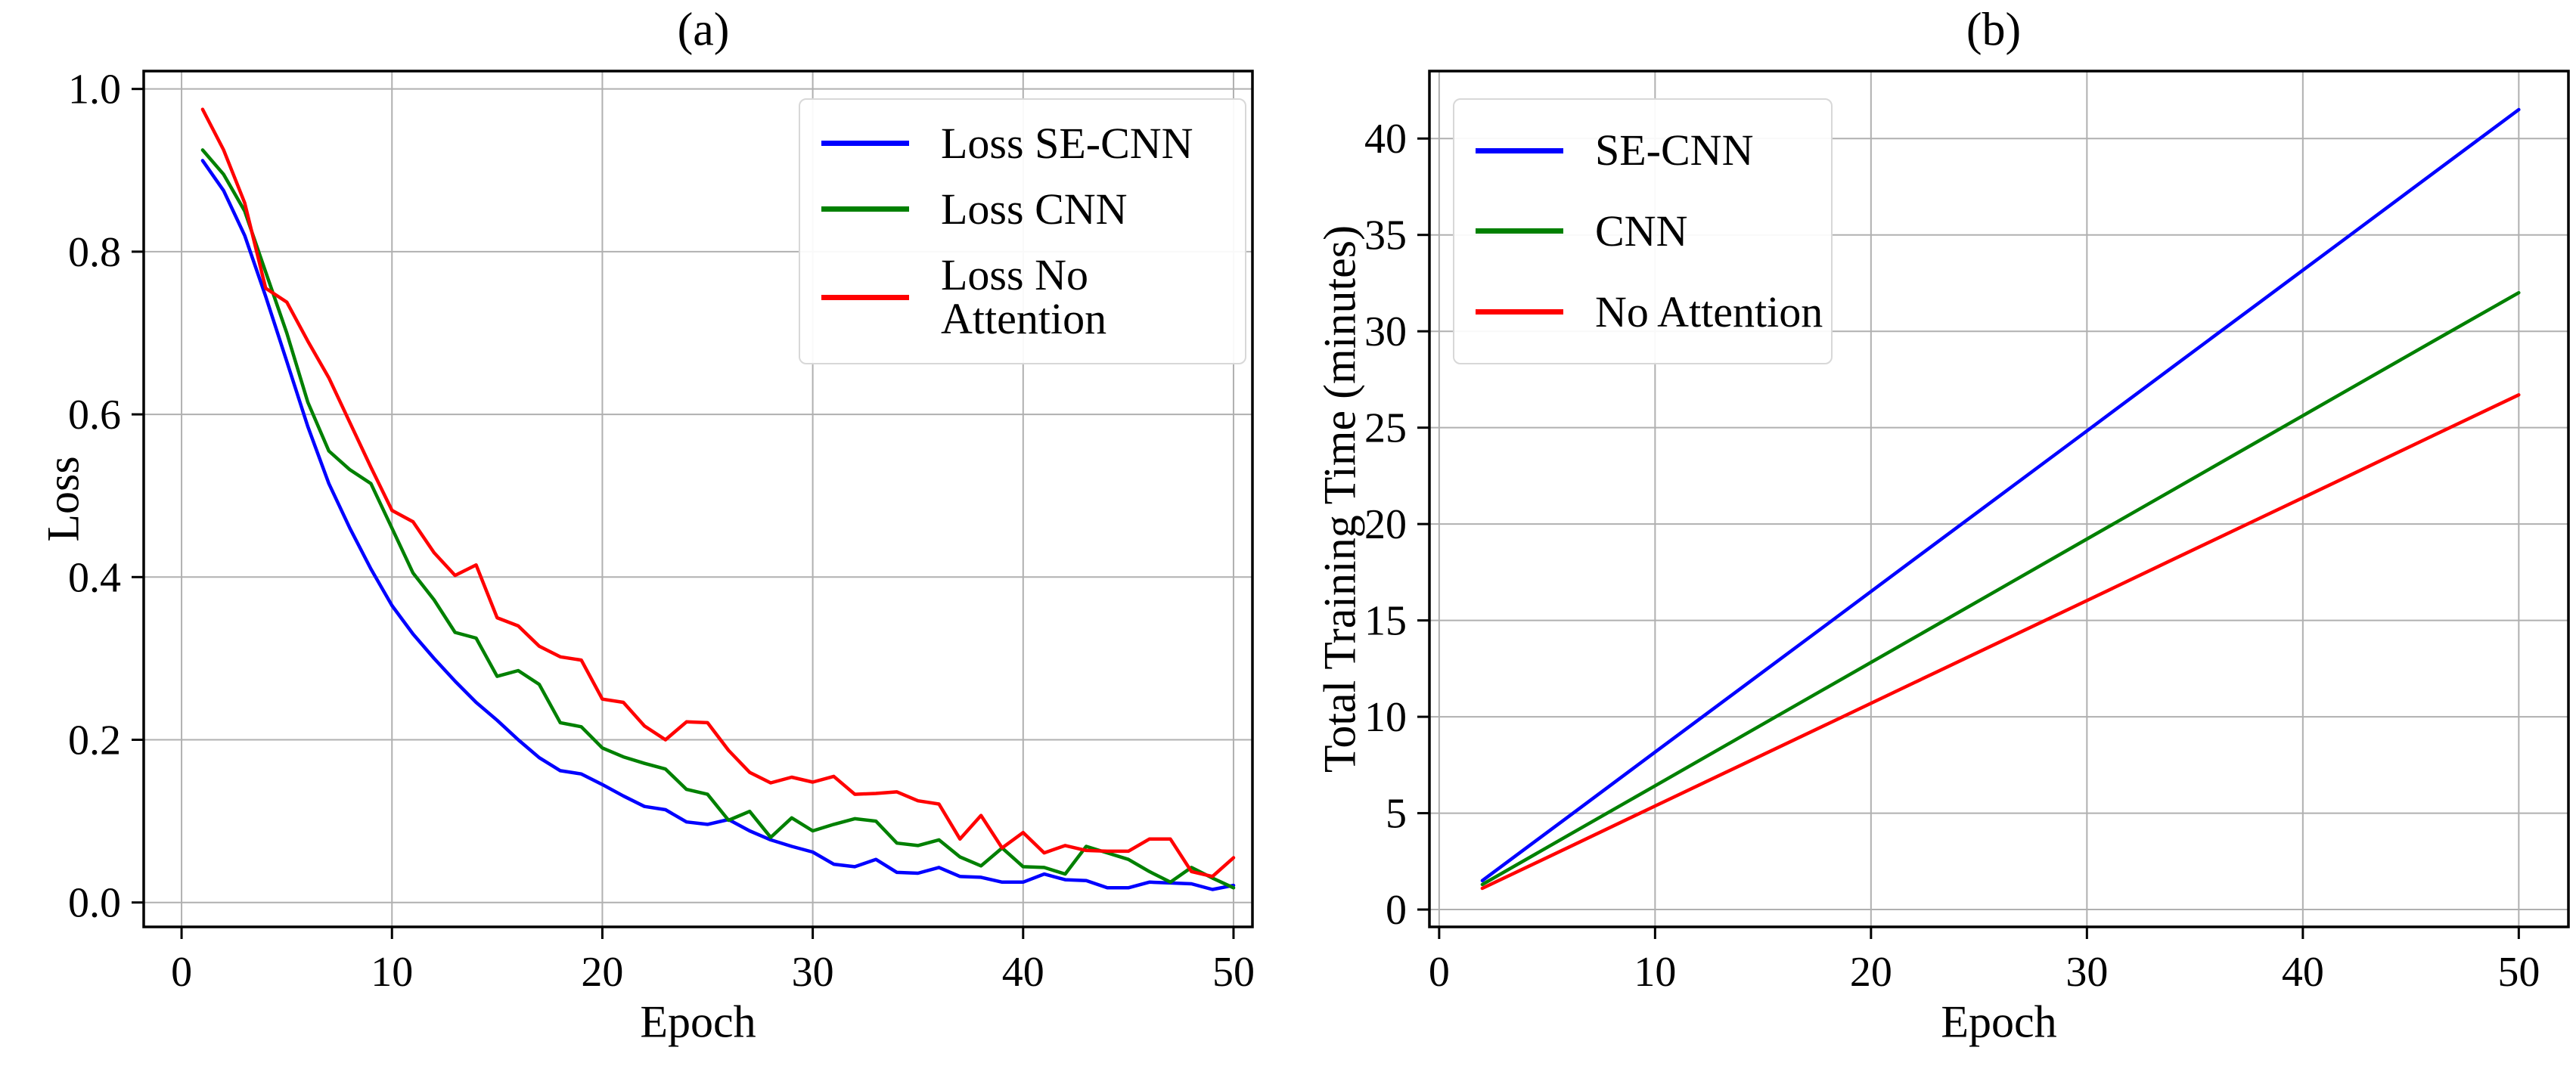 The image size is (2576, 1066). Describe the element at coordinates (1674, 150) in the screenshot. I see `legend-label: SE-CNN` at that location.